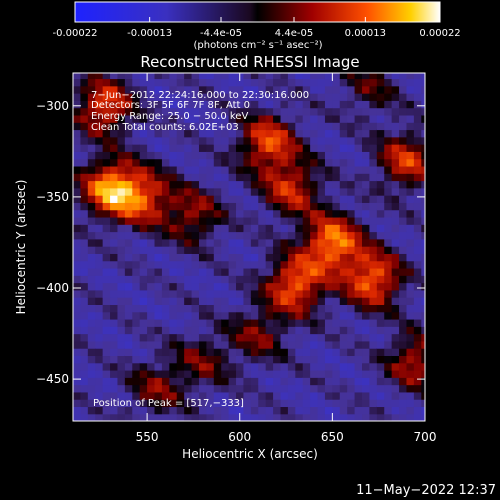 This screenshot has height=500, width=500. I want to click on colorbar-unit-label: (photons cm⁻² s⁻¹ asec⁻²), so click(257, 45).